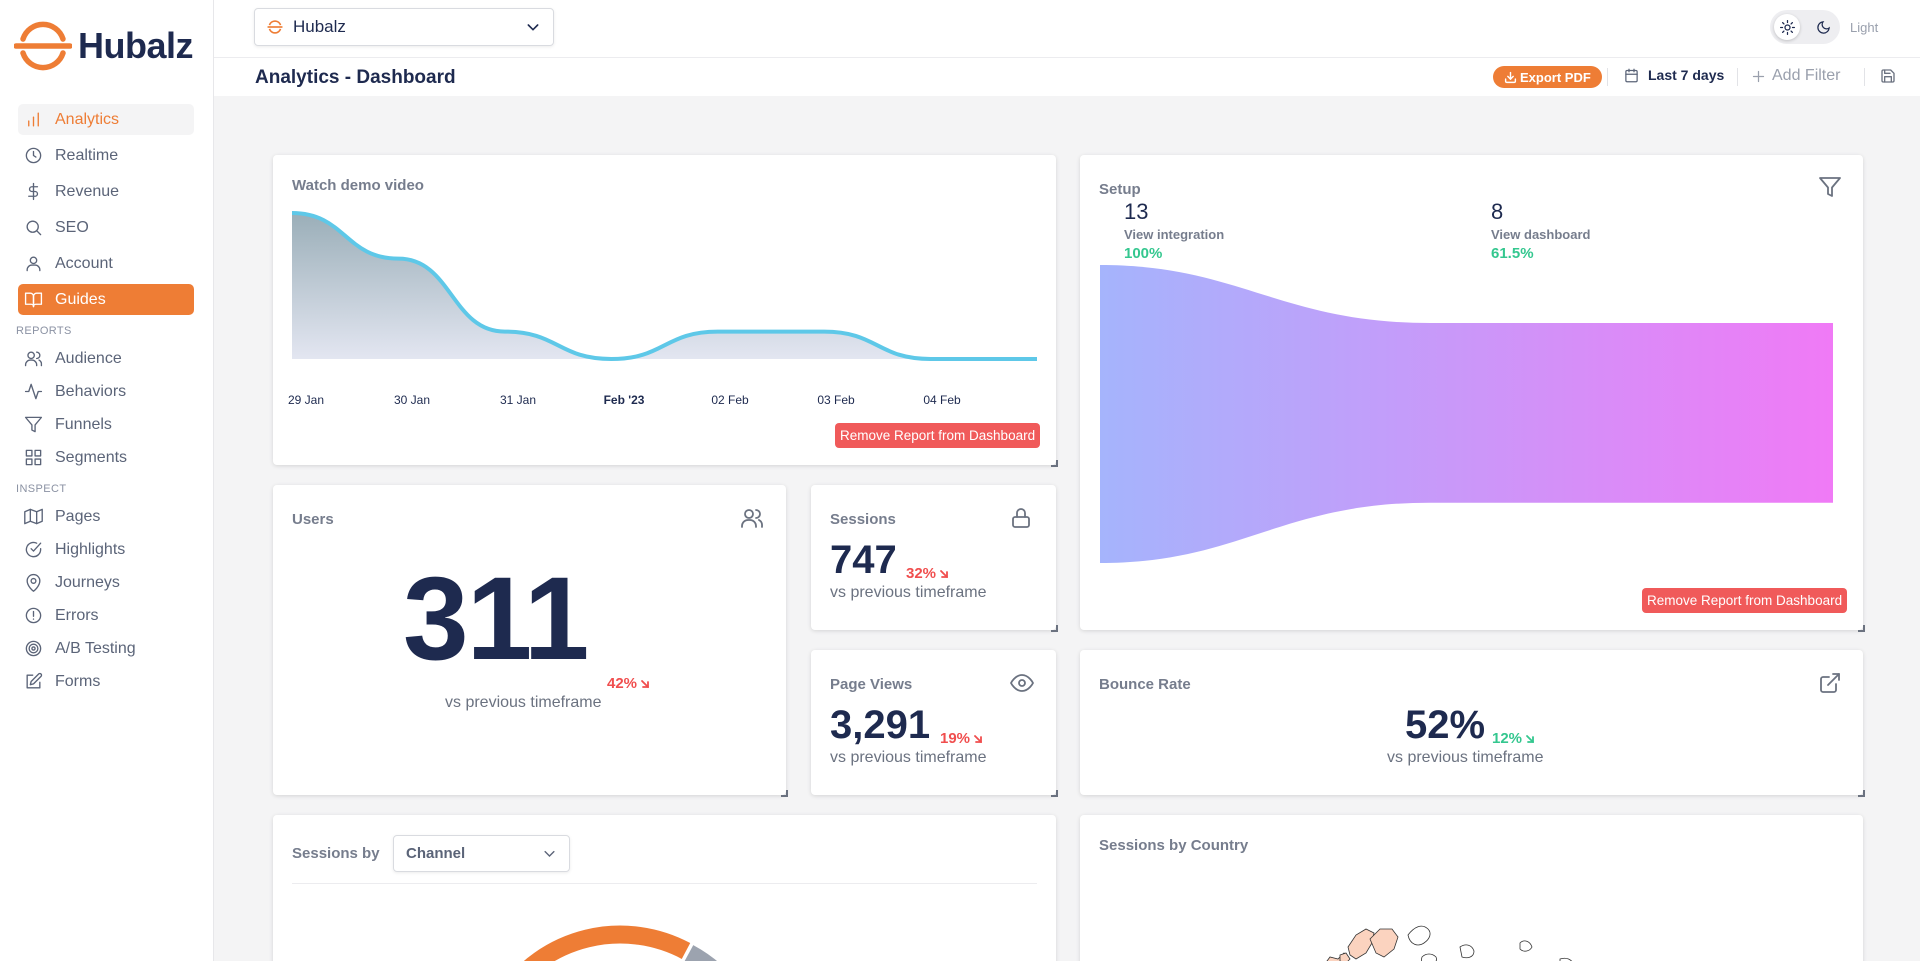 The image size is (1920, 961). I want to click on grid-icon, so click(33, 457).